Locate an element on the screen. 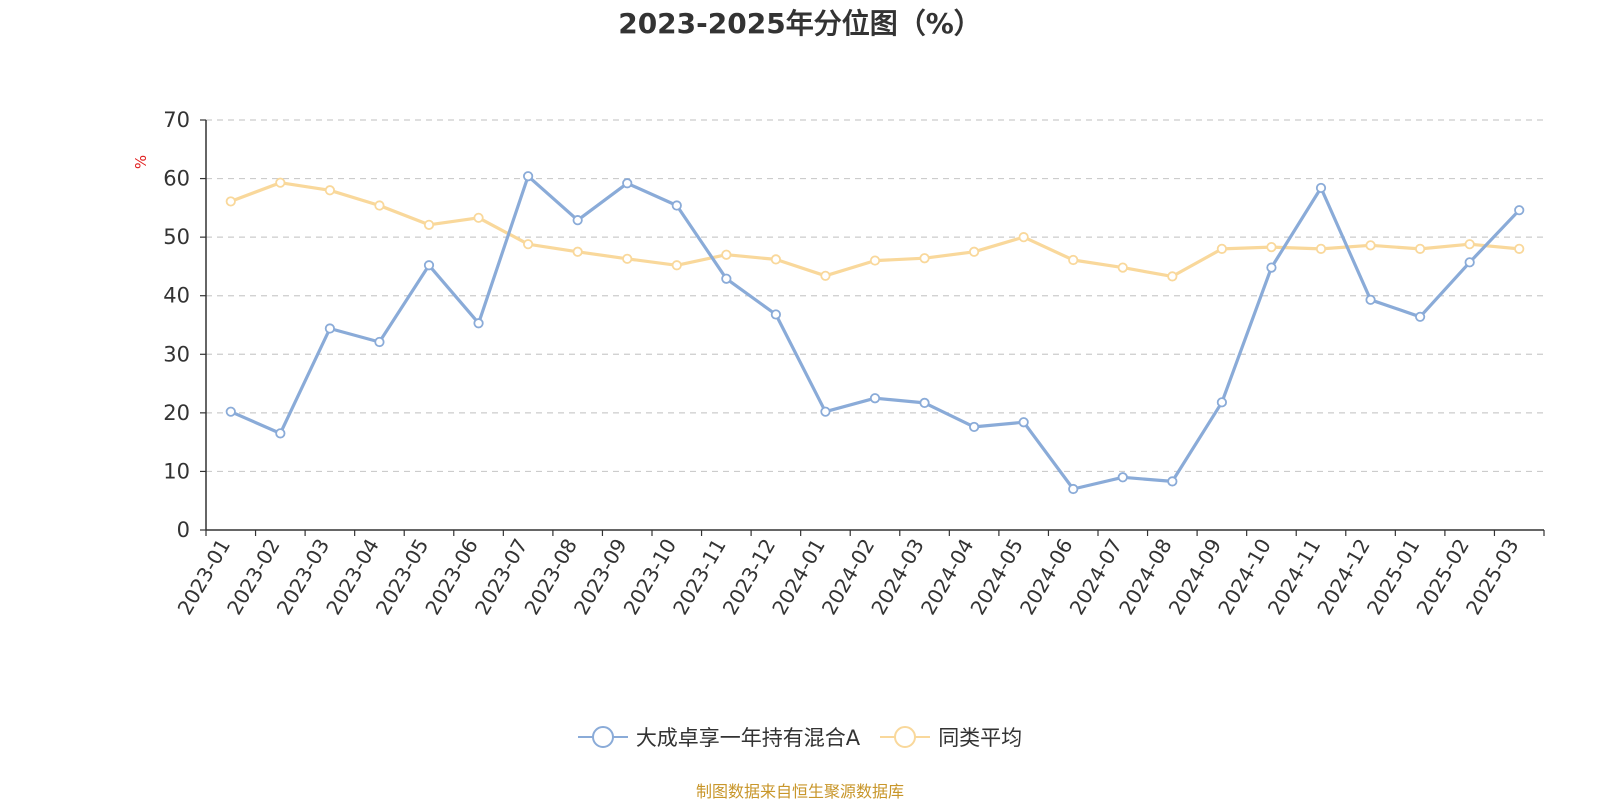  y-tick-label: 70 is located at coordinates (176, 120).